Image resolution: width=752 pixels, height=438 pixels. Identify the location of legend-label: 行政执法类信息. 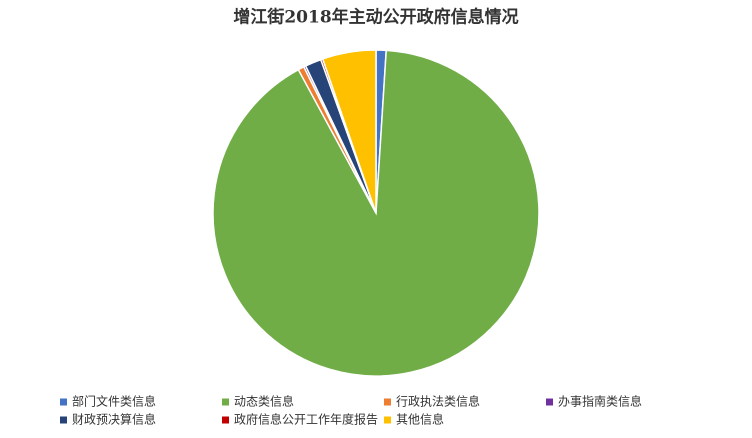
(438, 401).